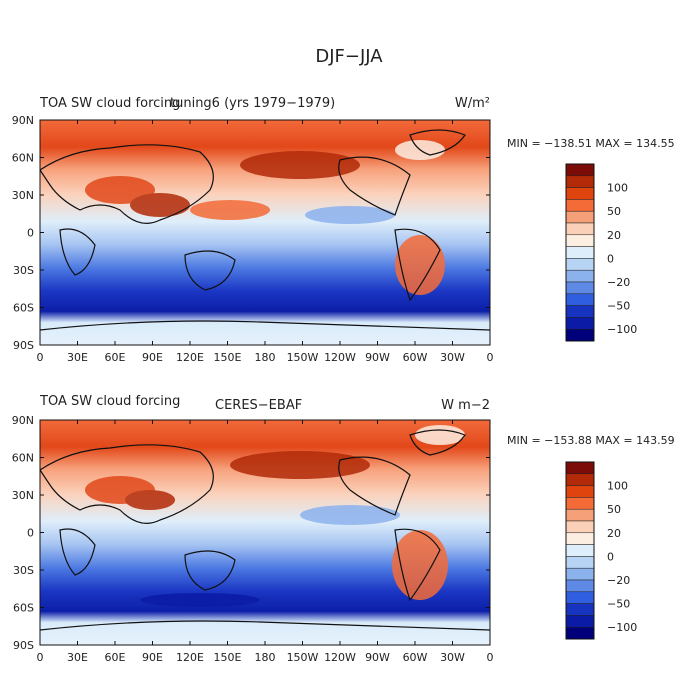 The image size is (700, 700). Describe the element at coordinates (472, 103) in the screenshot. I see `panel-1-units: W/m²` at that location.